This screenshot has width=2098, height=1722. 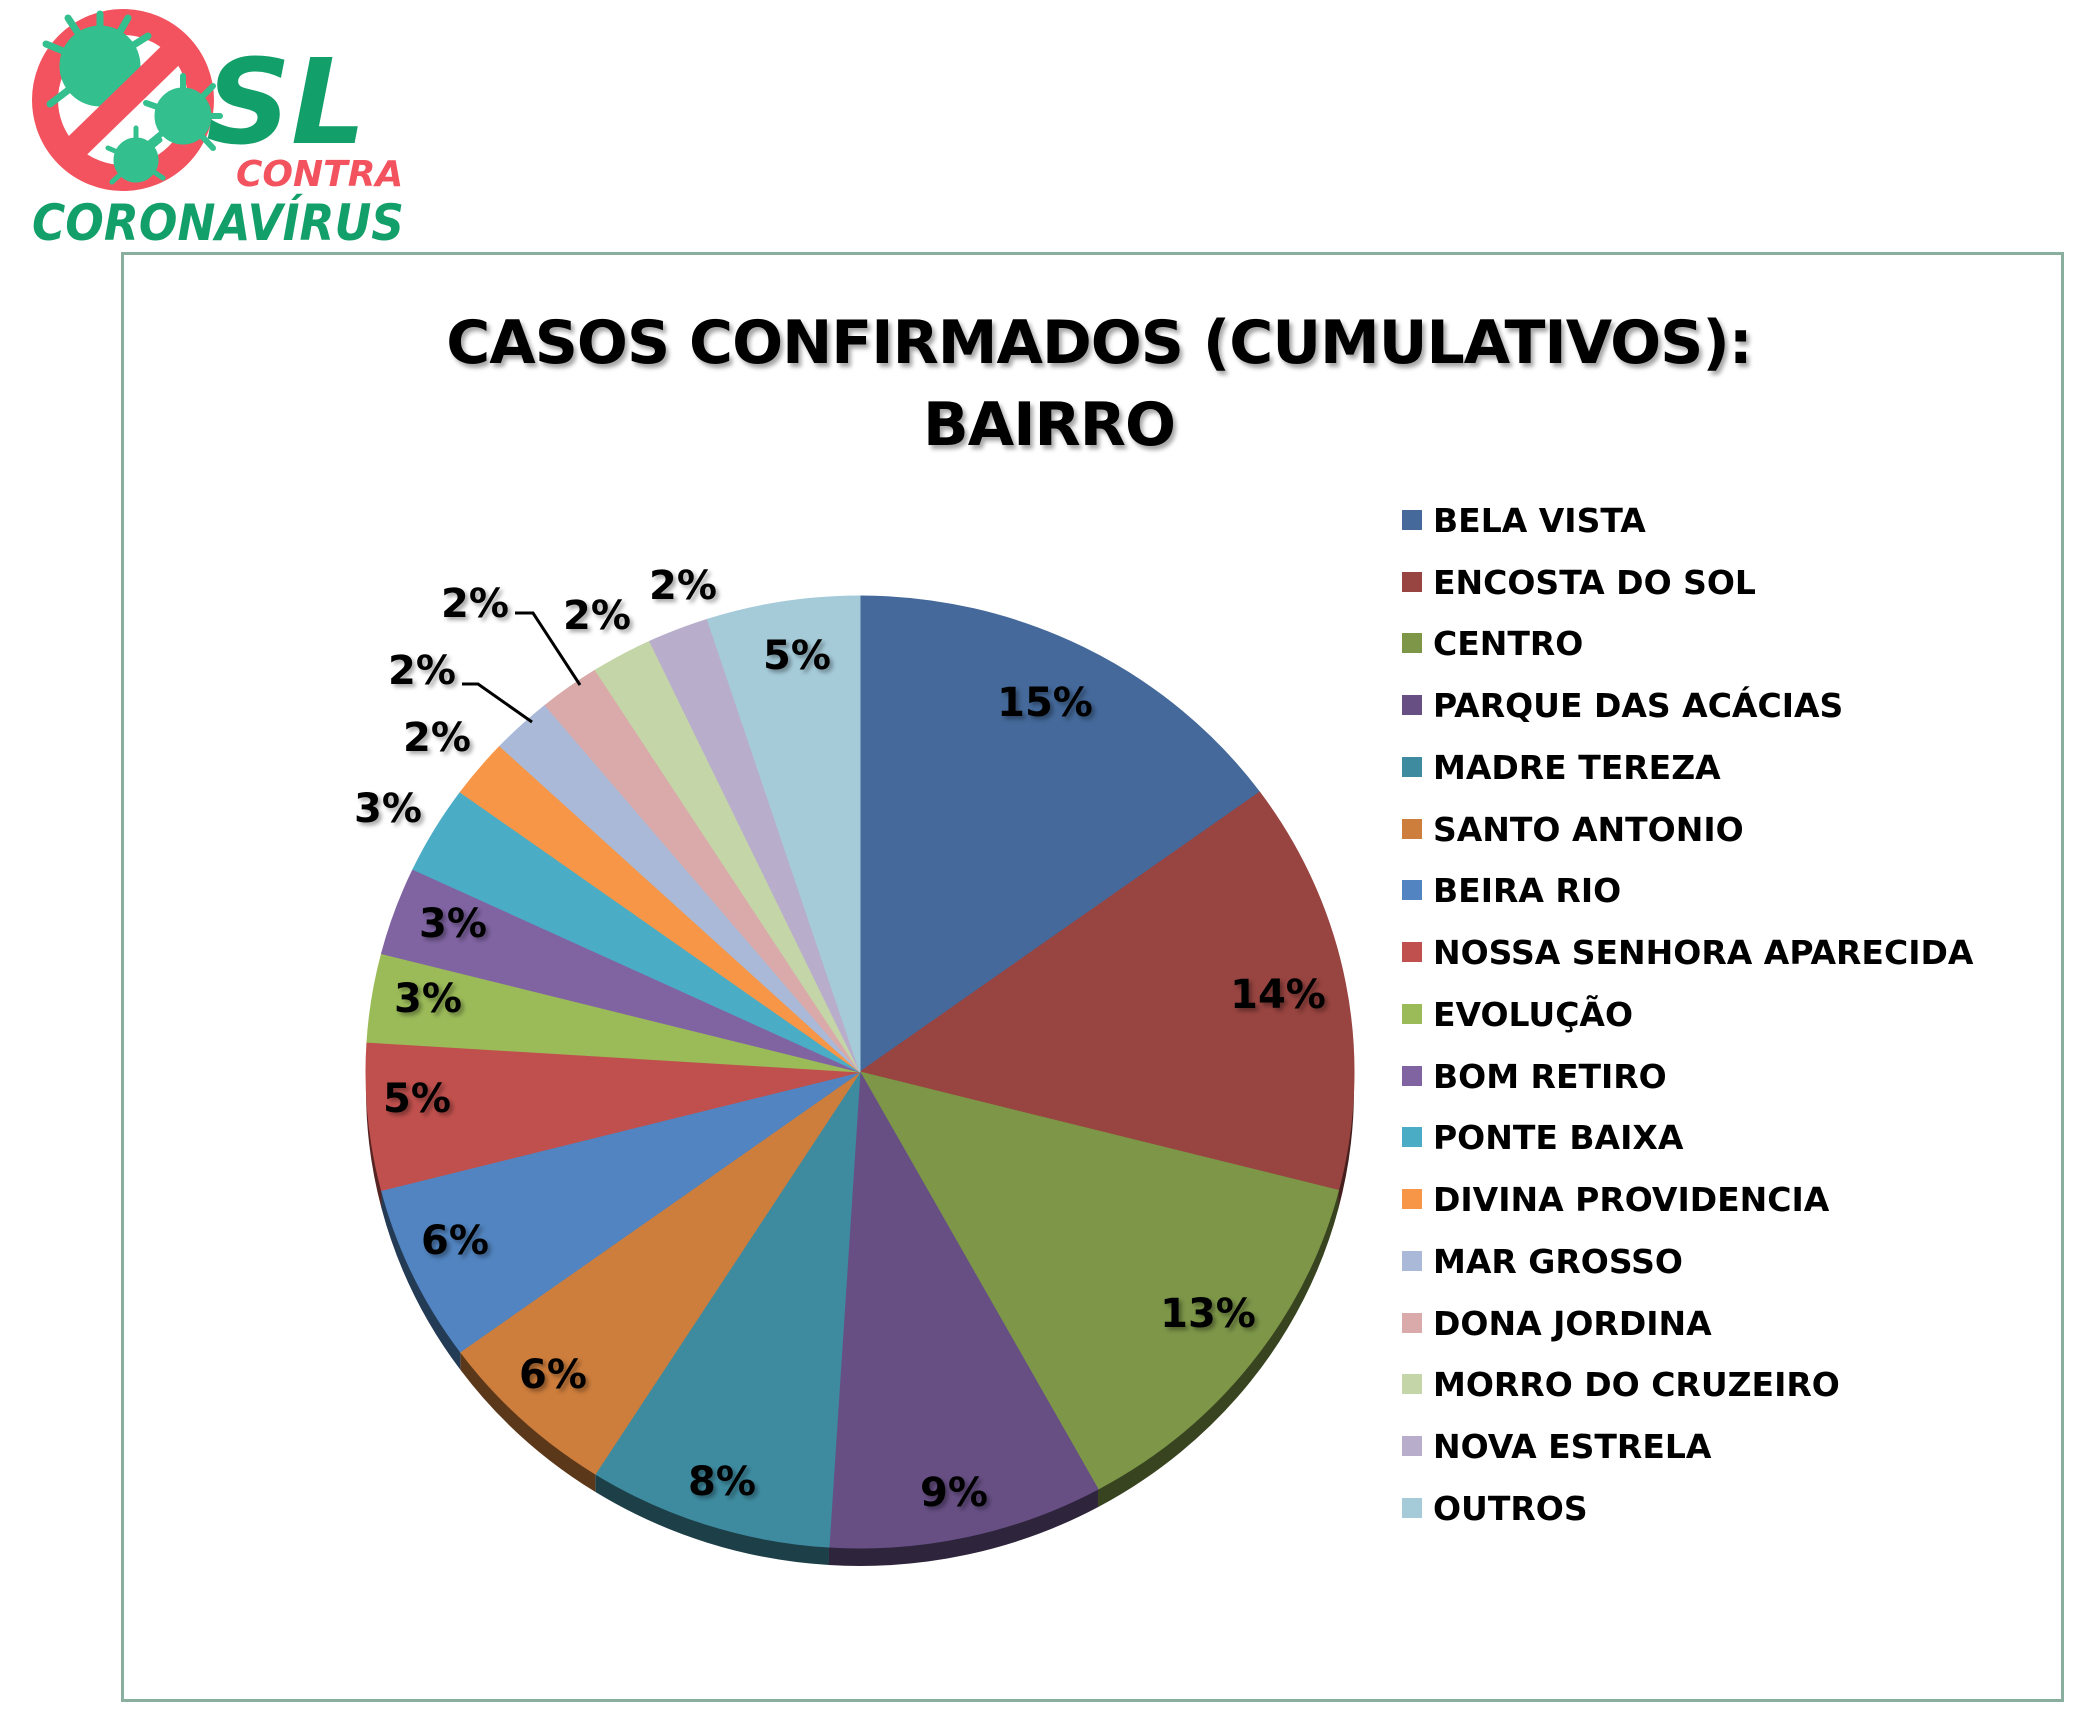 What do you see at coordinates (1208, 1314) in the screenshot?
I see `data-label-centro: 13%` at bounding box center [1208, 1314].